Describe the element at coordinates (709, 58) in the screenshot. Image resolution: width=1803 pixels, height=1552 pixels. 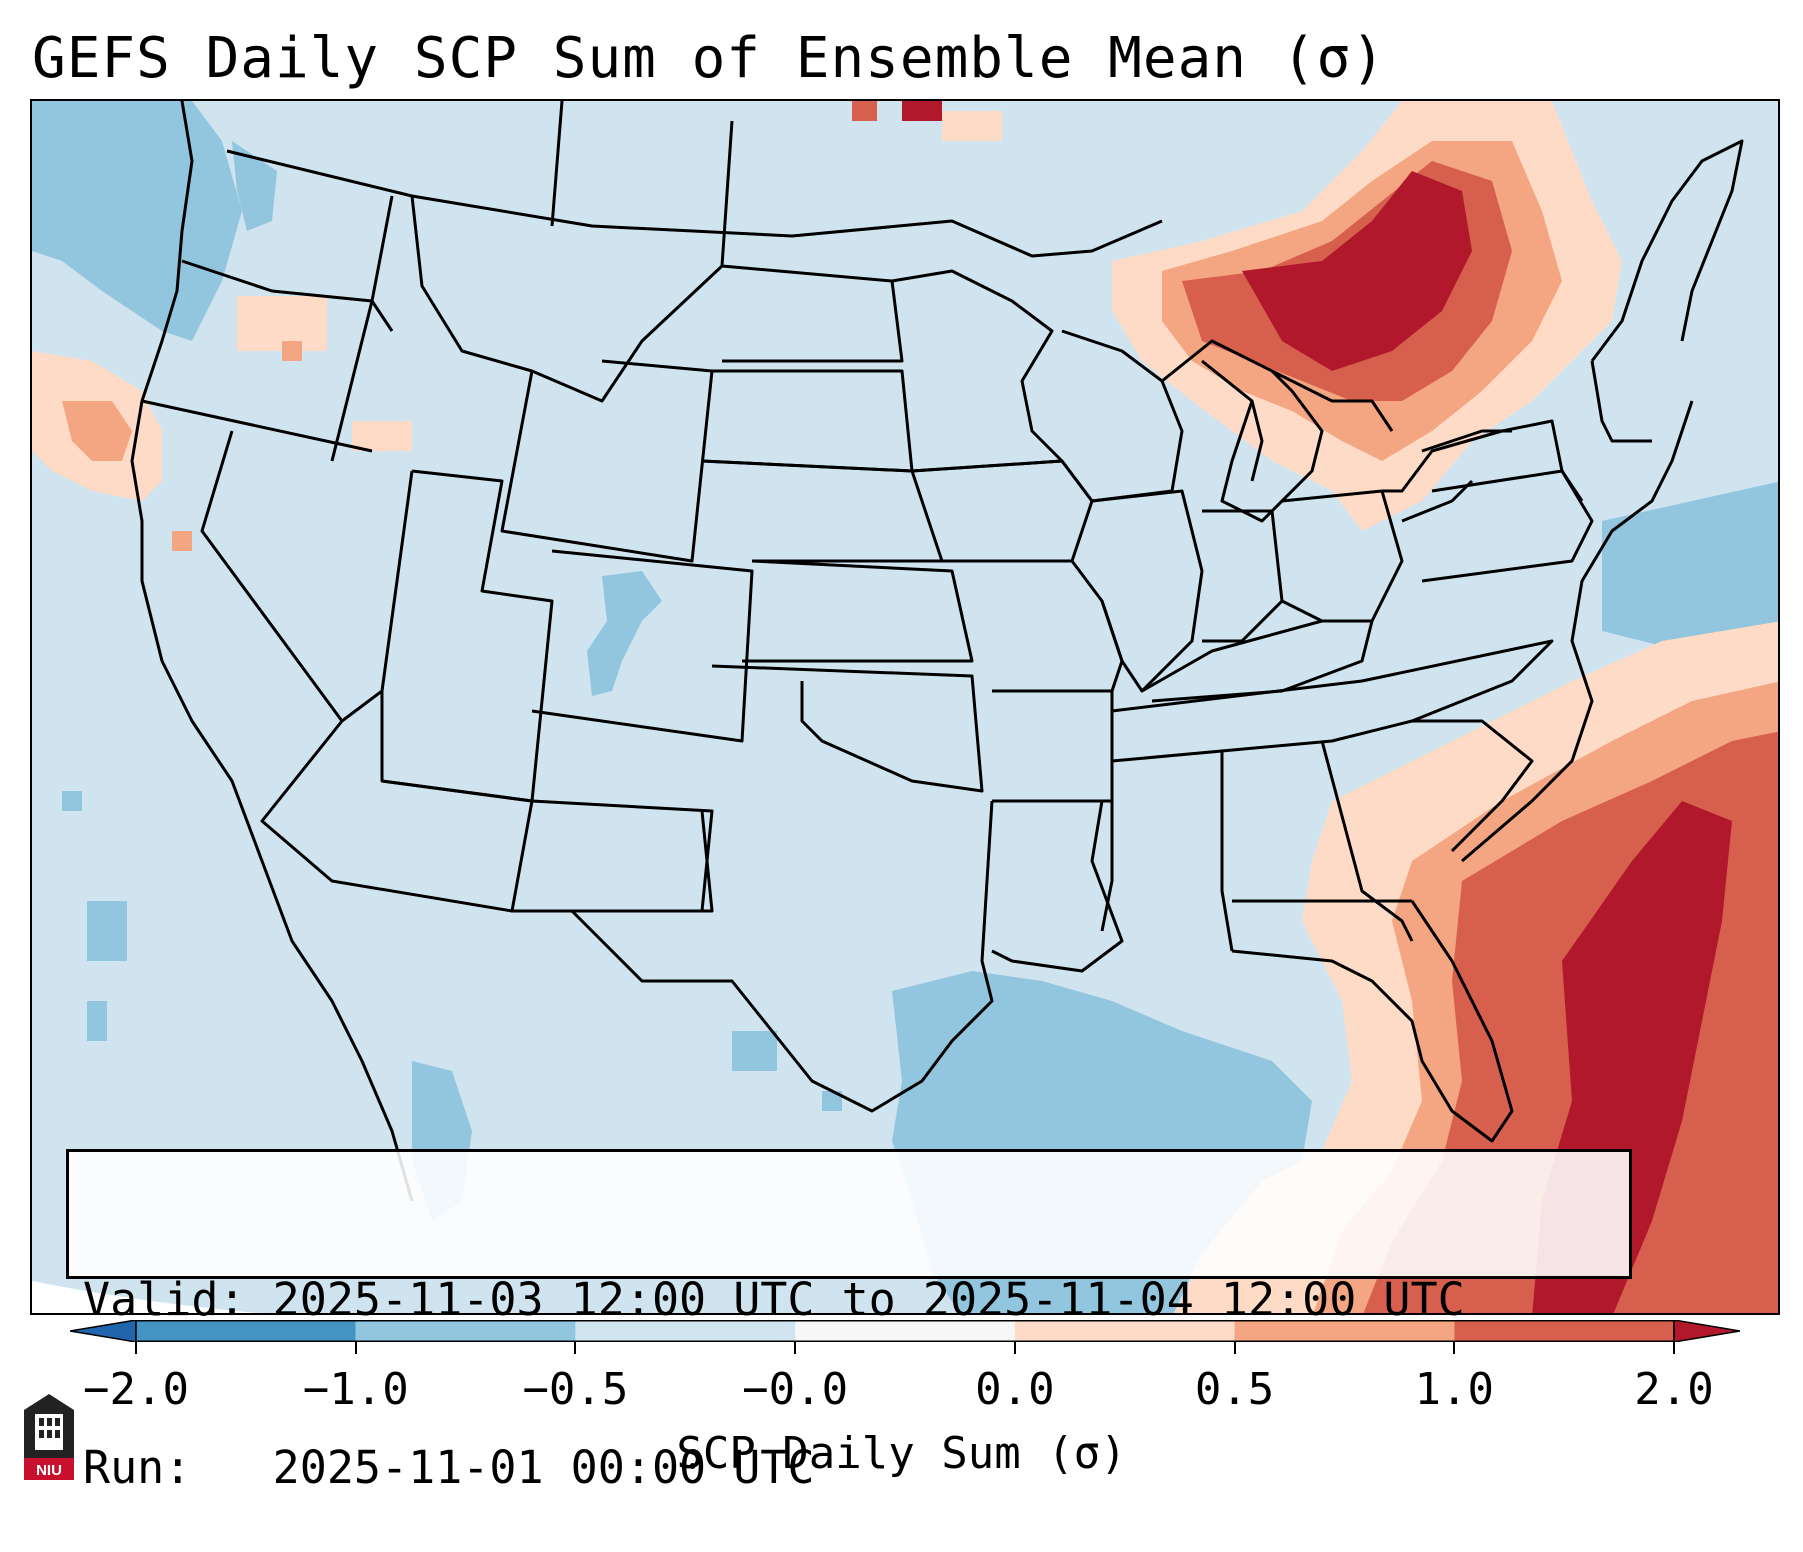
I see `chart-title: GEFS Daily SCP Sum of Ensemble Mean (σ)` at that location.